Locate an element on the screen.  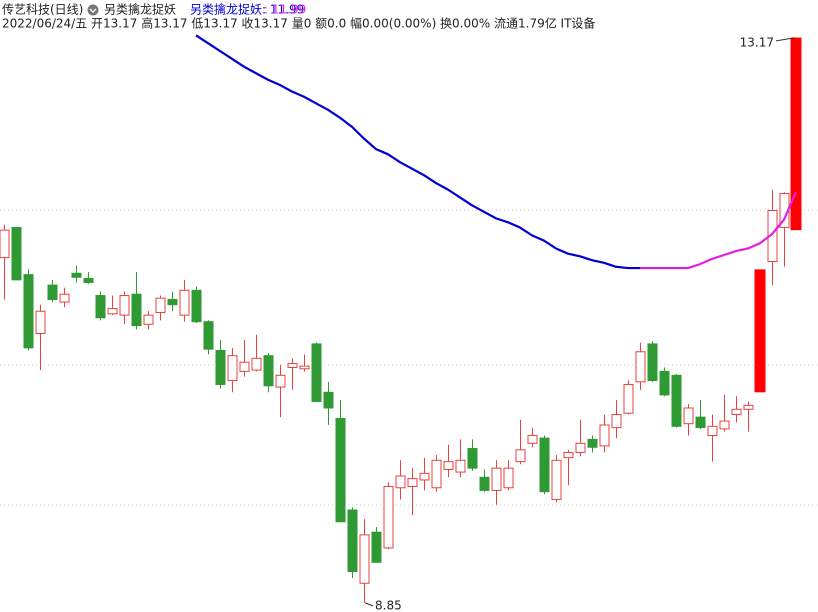
high-label: 13.17 is located at coordinates (757, 42).